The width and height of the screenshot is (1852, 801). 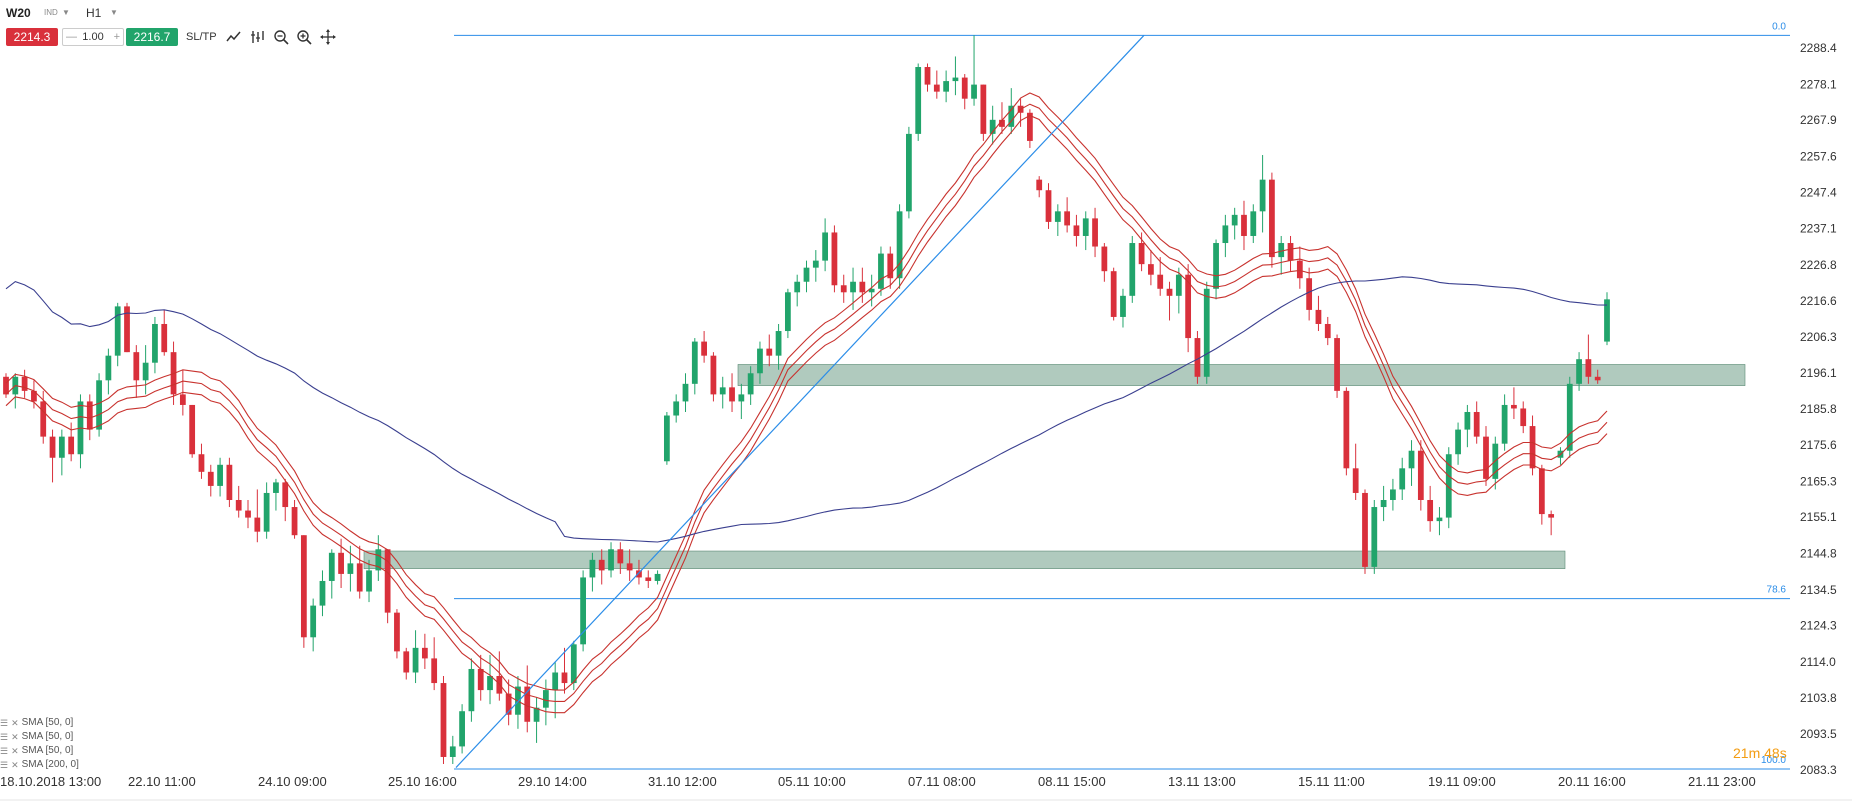 I want to click on y-axis-tick-label: 2175.6, so click(x=1818, y=445).